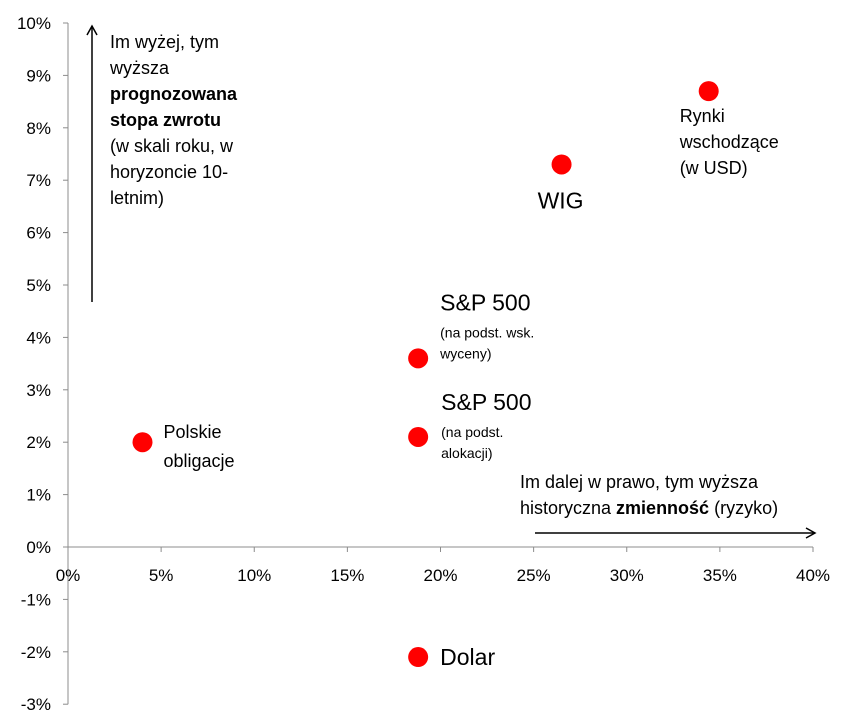 The image size is (855, 726). I want to click on point-label: (w USD), so click(714, 168).